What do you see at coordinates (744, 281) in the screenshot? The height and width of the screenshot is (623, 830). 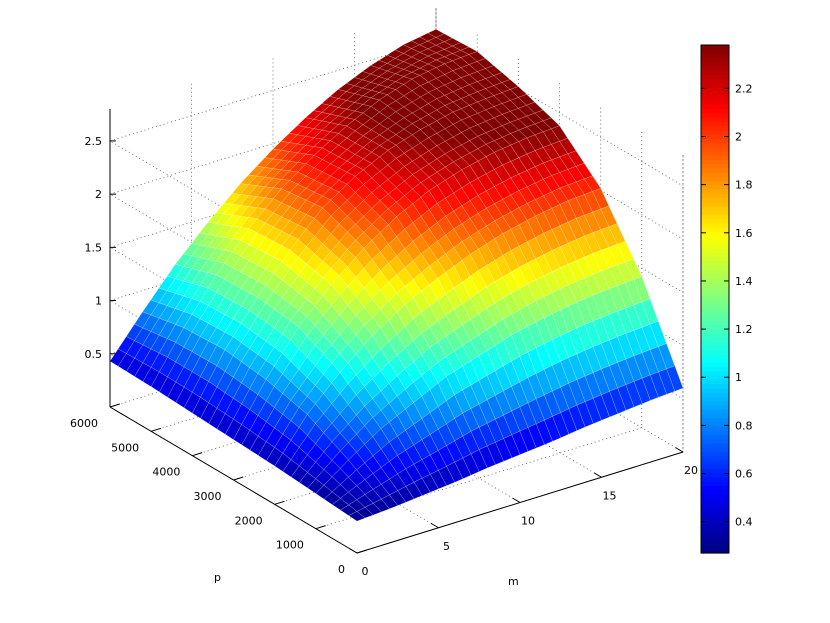 I see `colorbar-tick-label: 1.4` at bounding box center [744, 281].